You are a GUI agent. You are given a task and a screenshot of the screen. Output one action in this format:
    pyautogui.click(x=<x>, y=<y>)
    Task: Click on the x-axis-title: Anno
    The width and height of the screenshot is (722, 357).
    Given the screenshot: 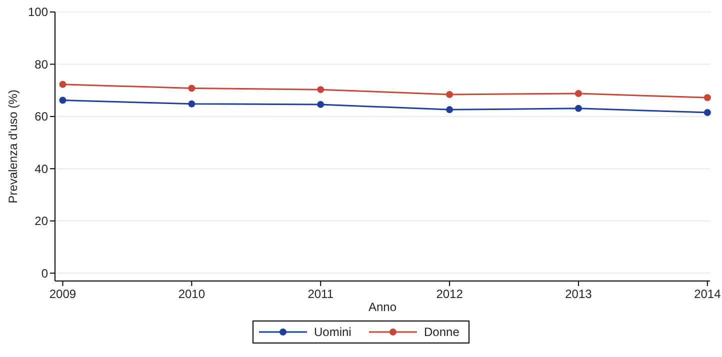 What is the action you would take?
    pyautogui.click(x=382, y=307)
    